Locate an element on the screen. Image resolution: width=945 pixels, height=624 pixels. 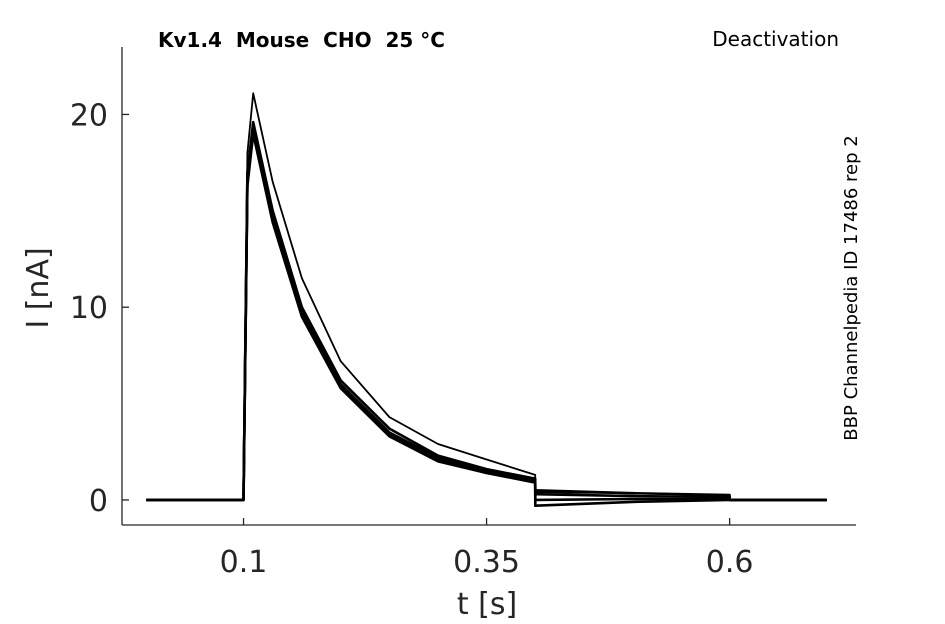
x-axis-label: t [s] is located at coordinates (487, 604).